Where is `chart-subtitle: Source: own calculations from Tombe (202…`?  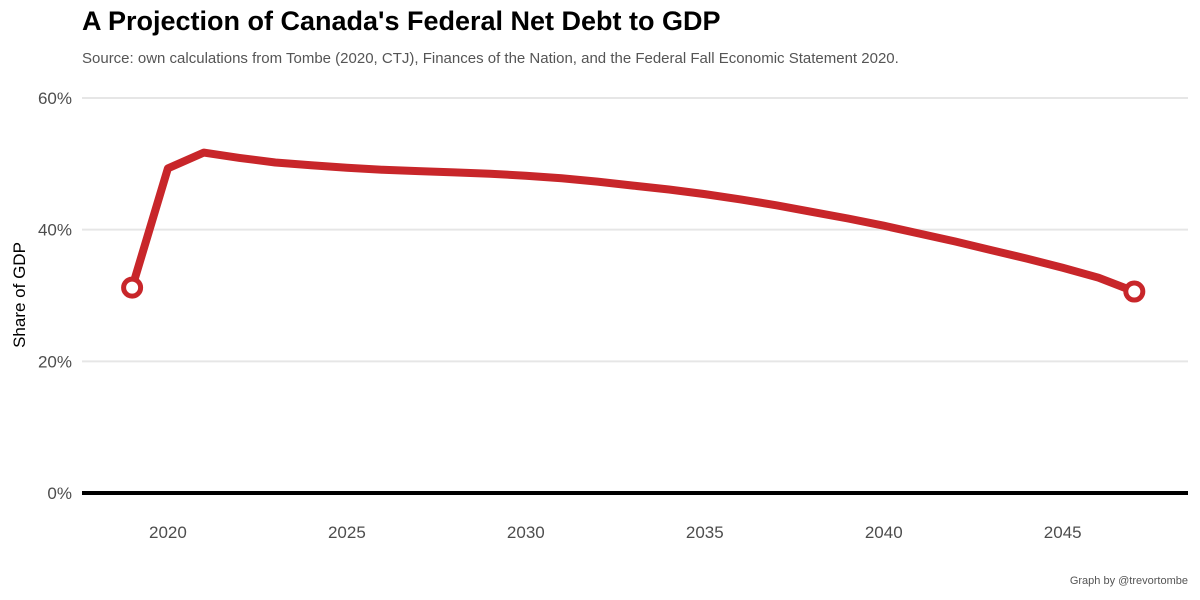
chart-subtitle: Source: own calculations from Tombe (202… is located at coordinates (490, 58).